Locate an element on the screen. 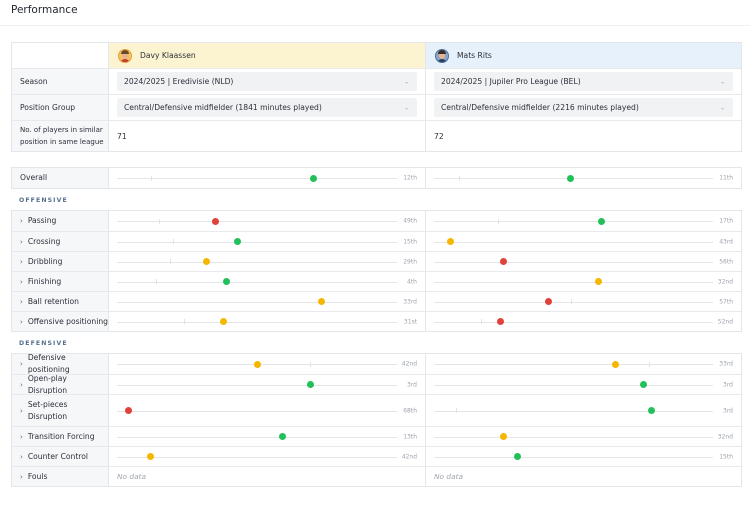 This screenshot has width=750, height=506. player-a-name: Davy Klaassen is located at coordinates (168, 55).